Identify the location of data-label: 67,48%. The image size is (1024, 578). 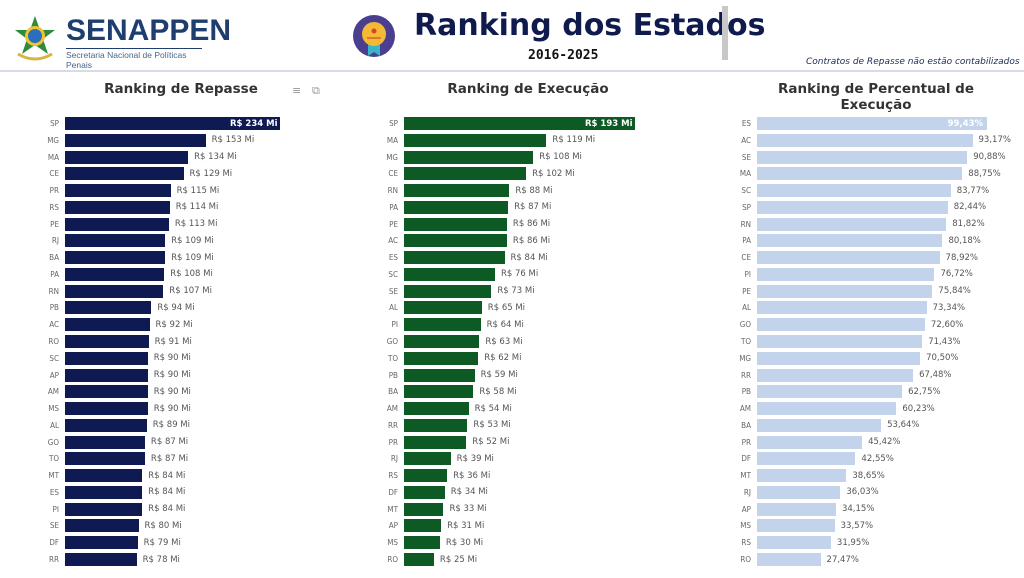
(935, 375).